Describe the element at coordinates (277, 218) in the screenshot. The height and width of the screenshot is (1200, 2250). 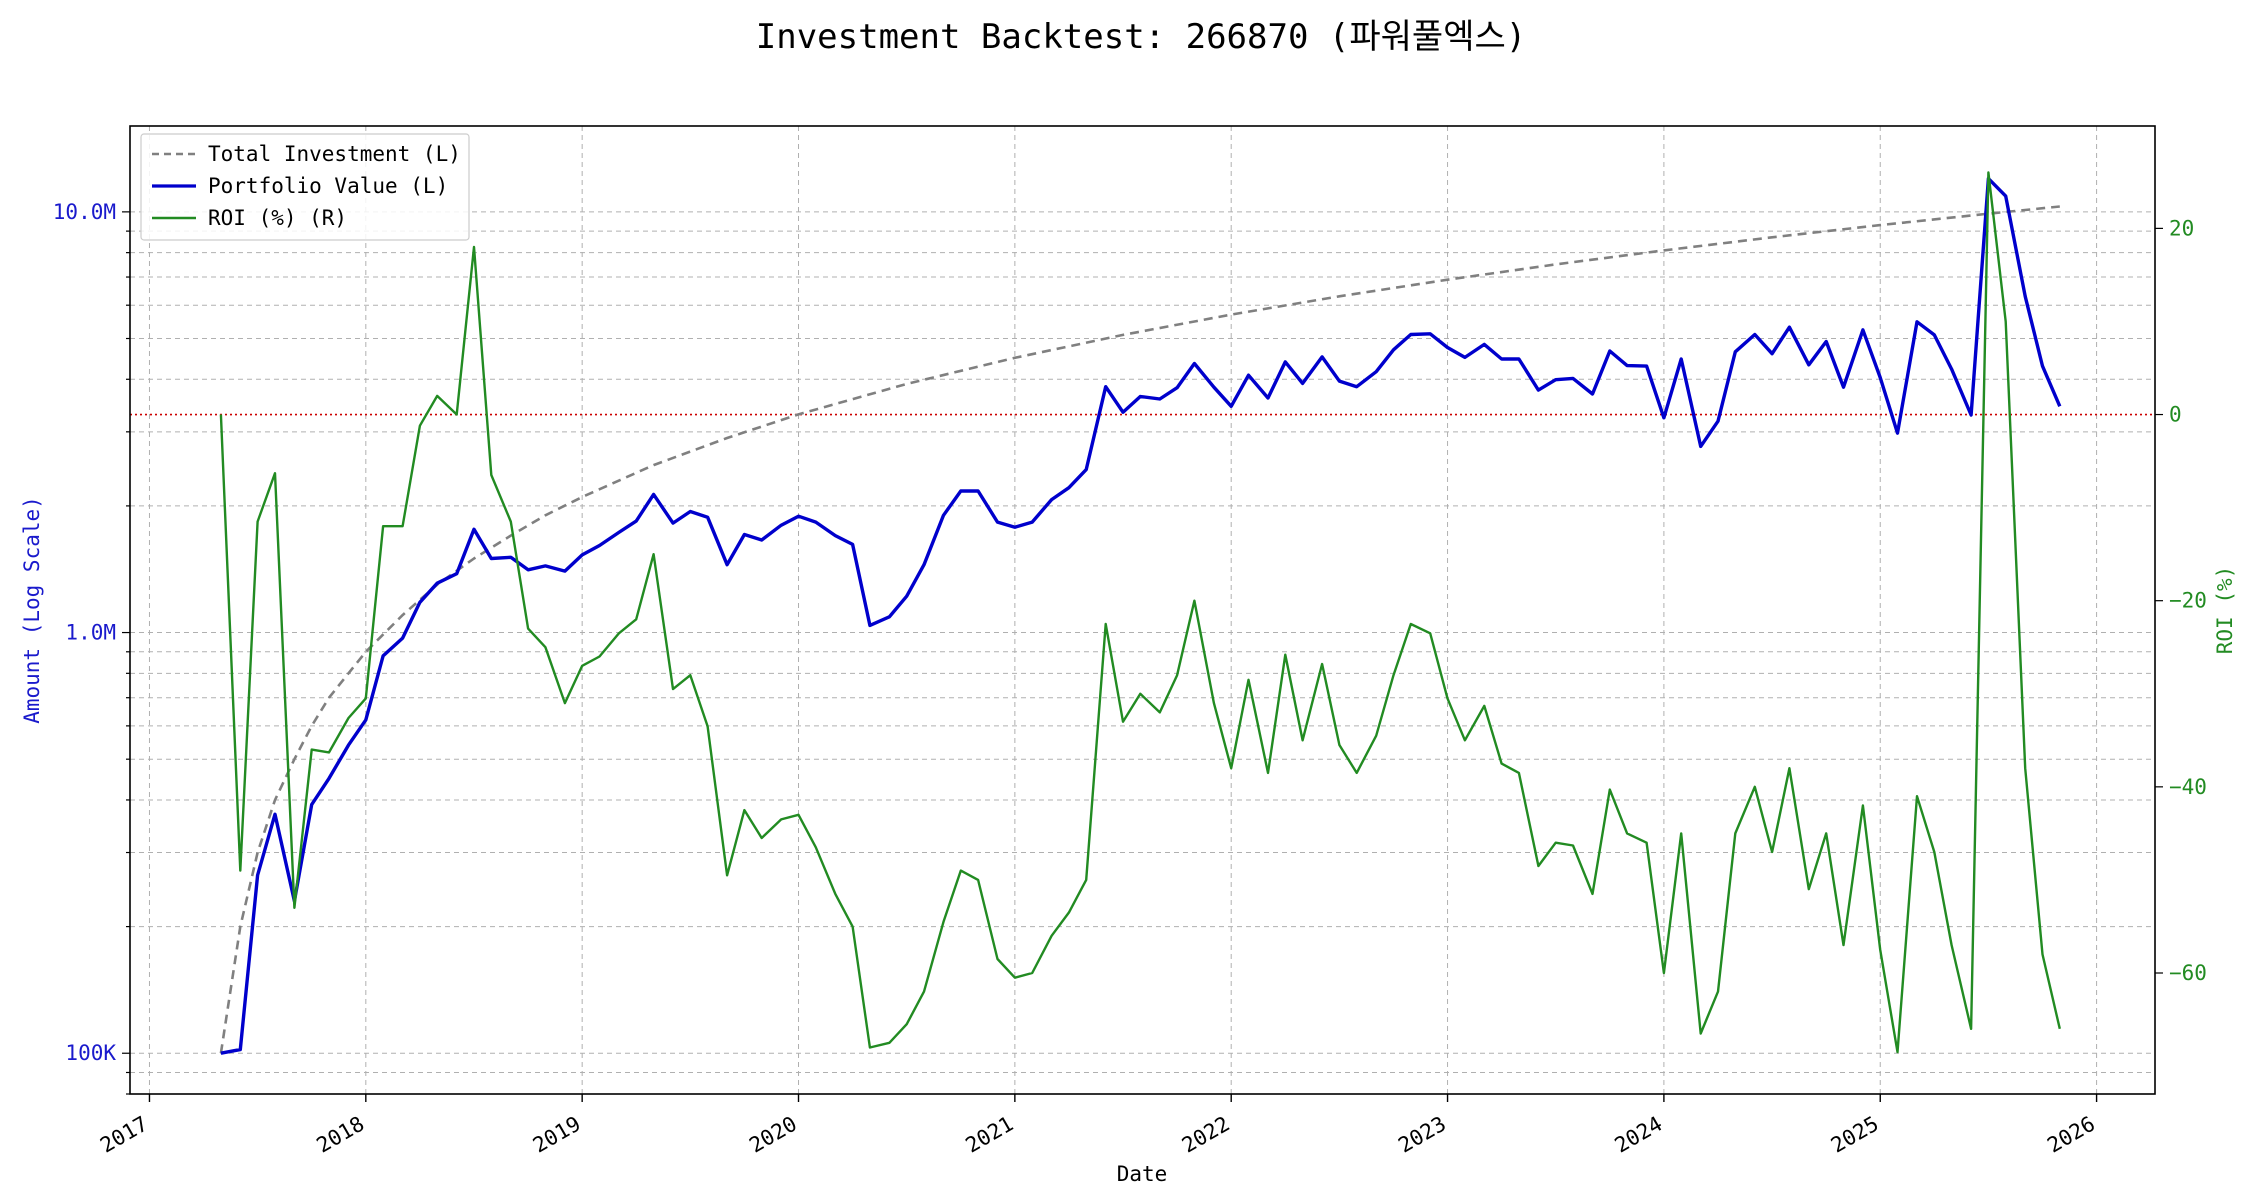
I see `legend-label-roi: ROI (%) (R)` at that location.